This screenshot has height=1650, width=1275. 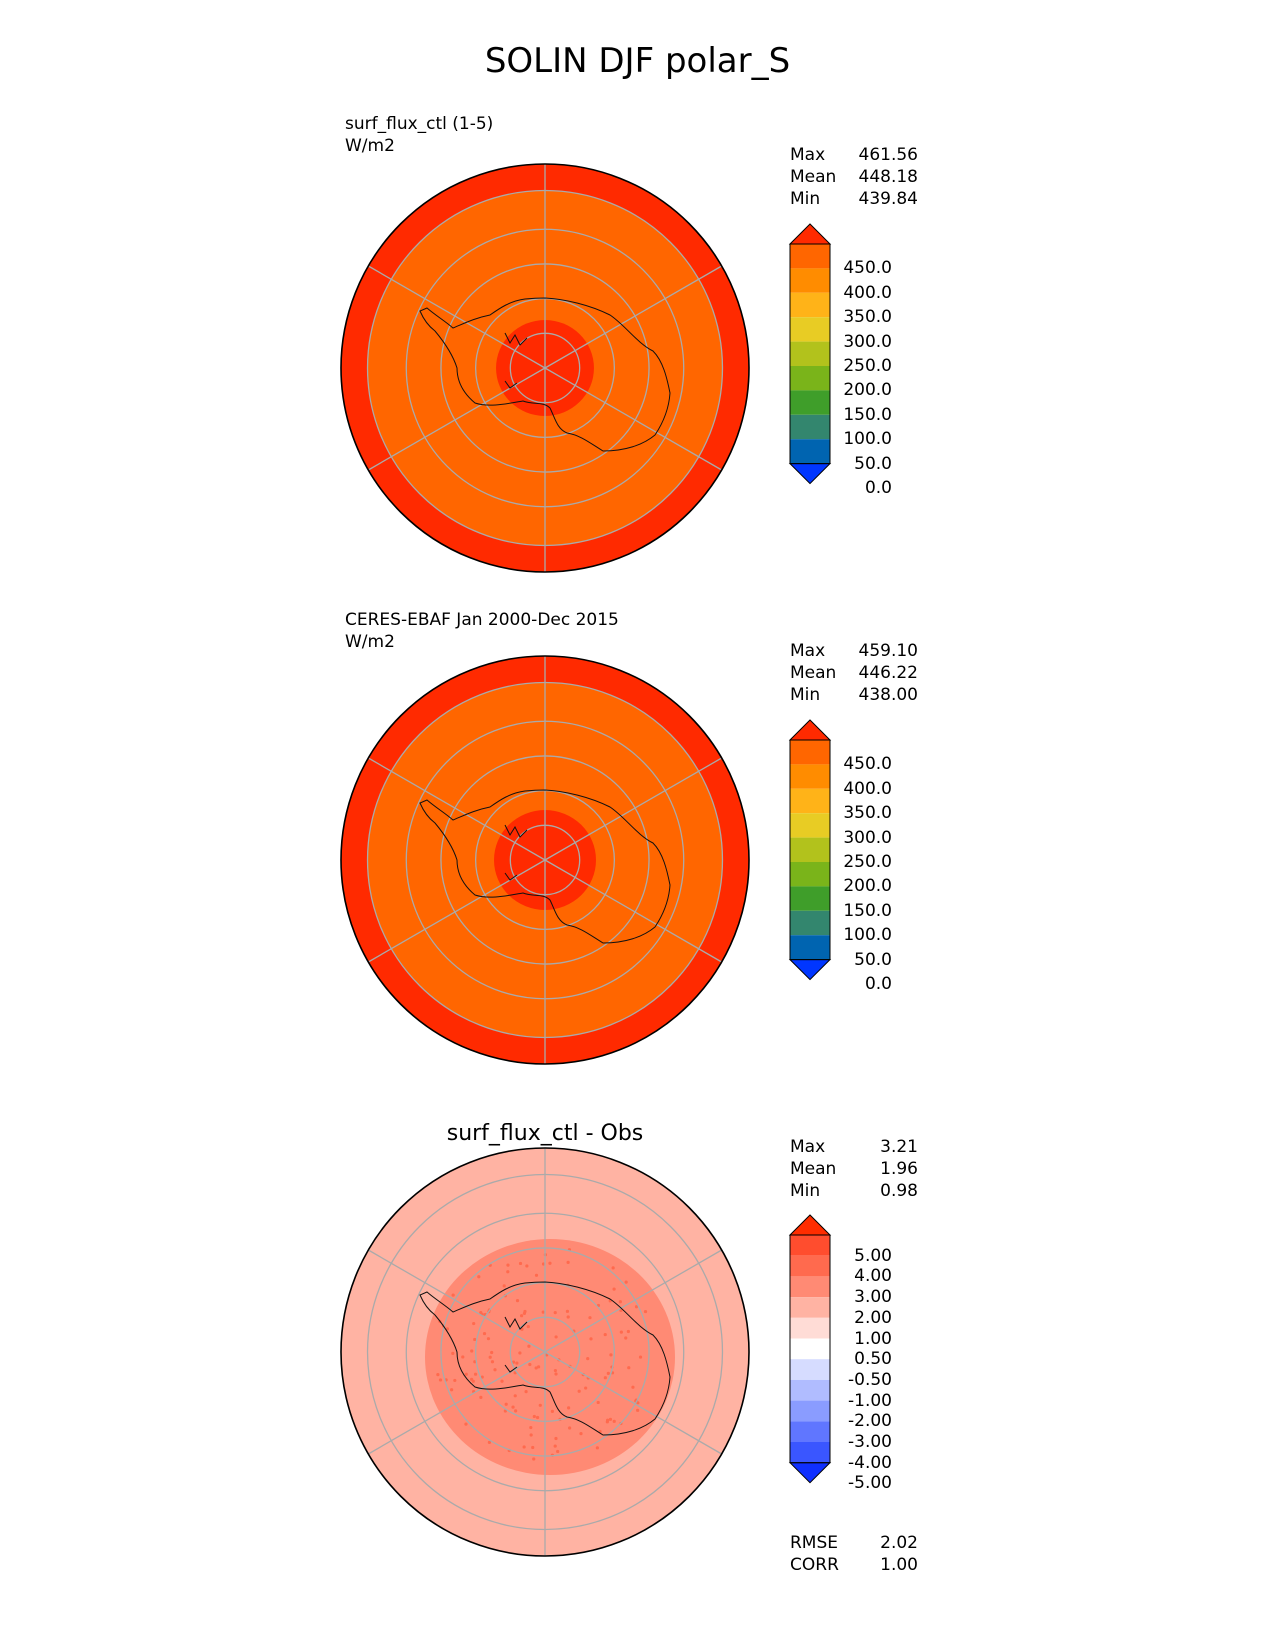 I want to click on colorbar-difference, so click(x=810, y=1349).